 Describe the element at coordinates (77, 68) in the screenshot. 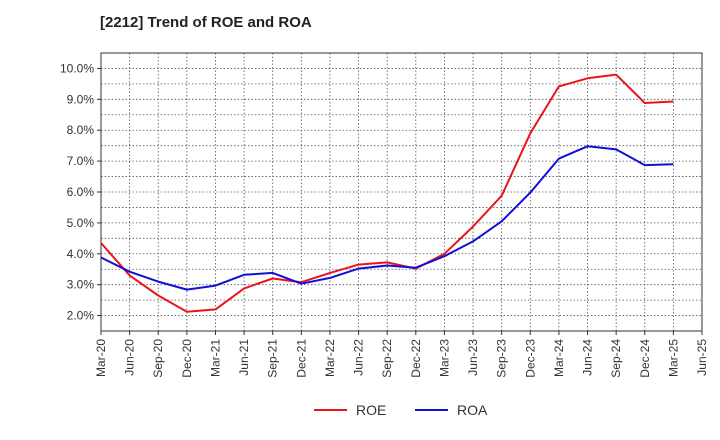

I see `y-tick-label: 10.0%` at that location.